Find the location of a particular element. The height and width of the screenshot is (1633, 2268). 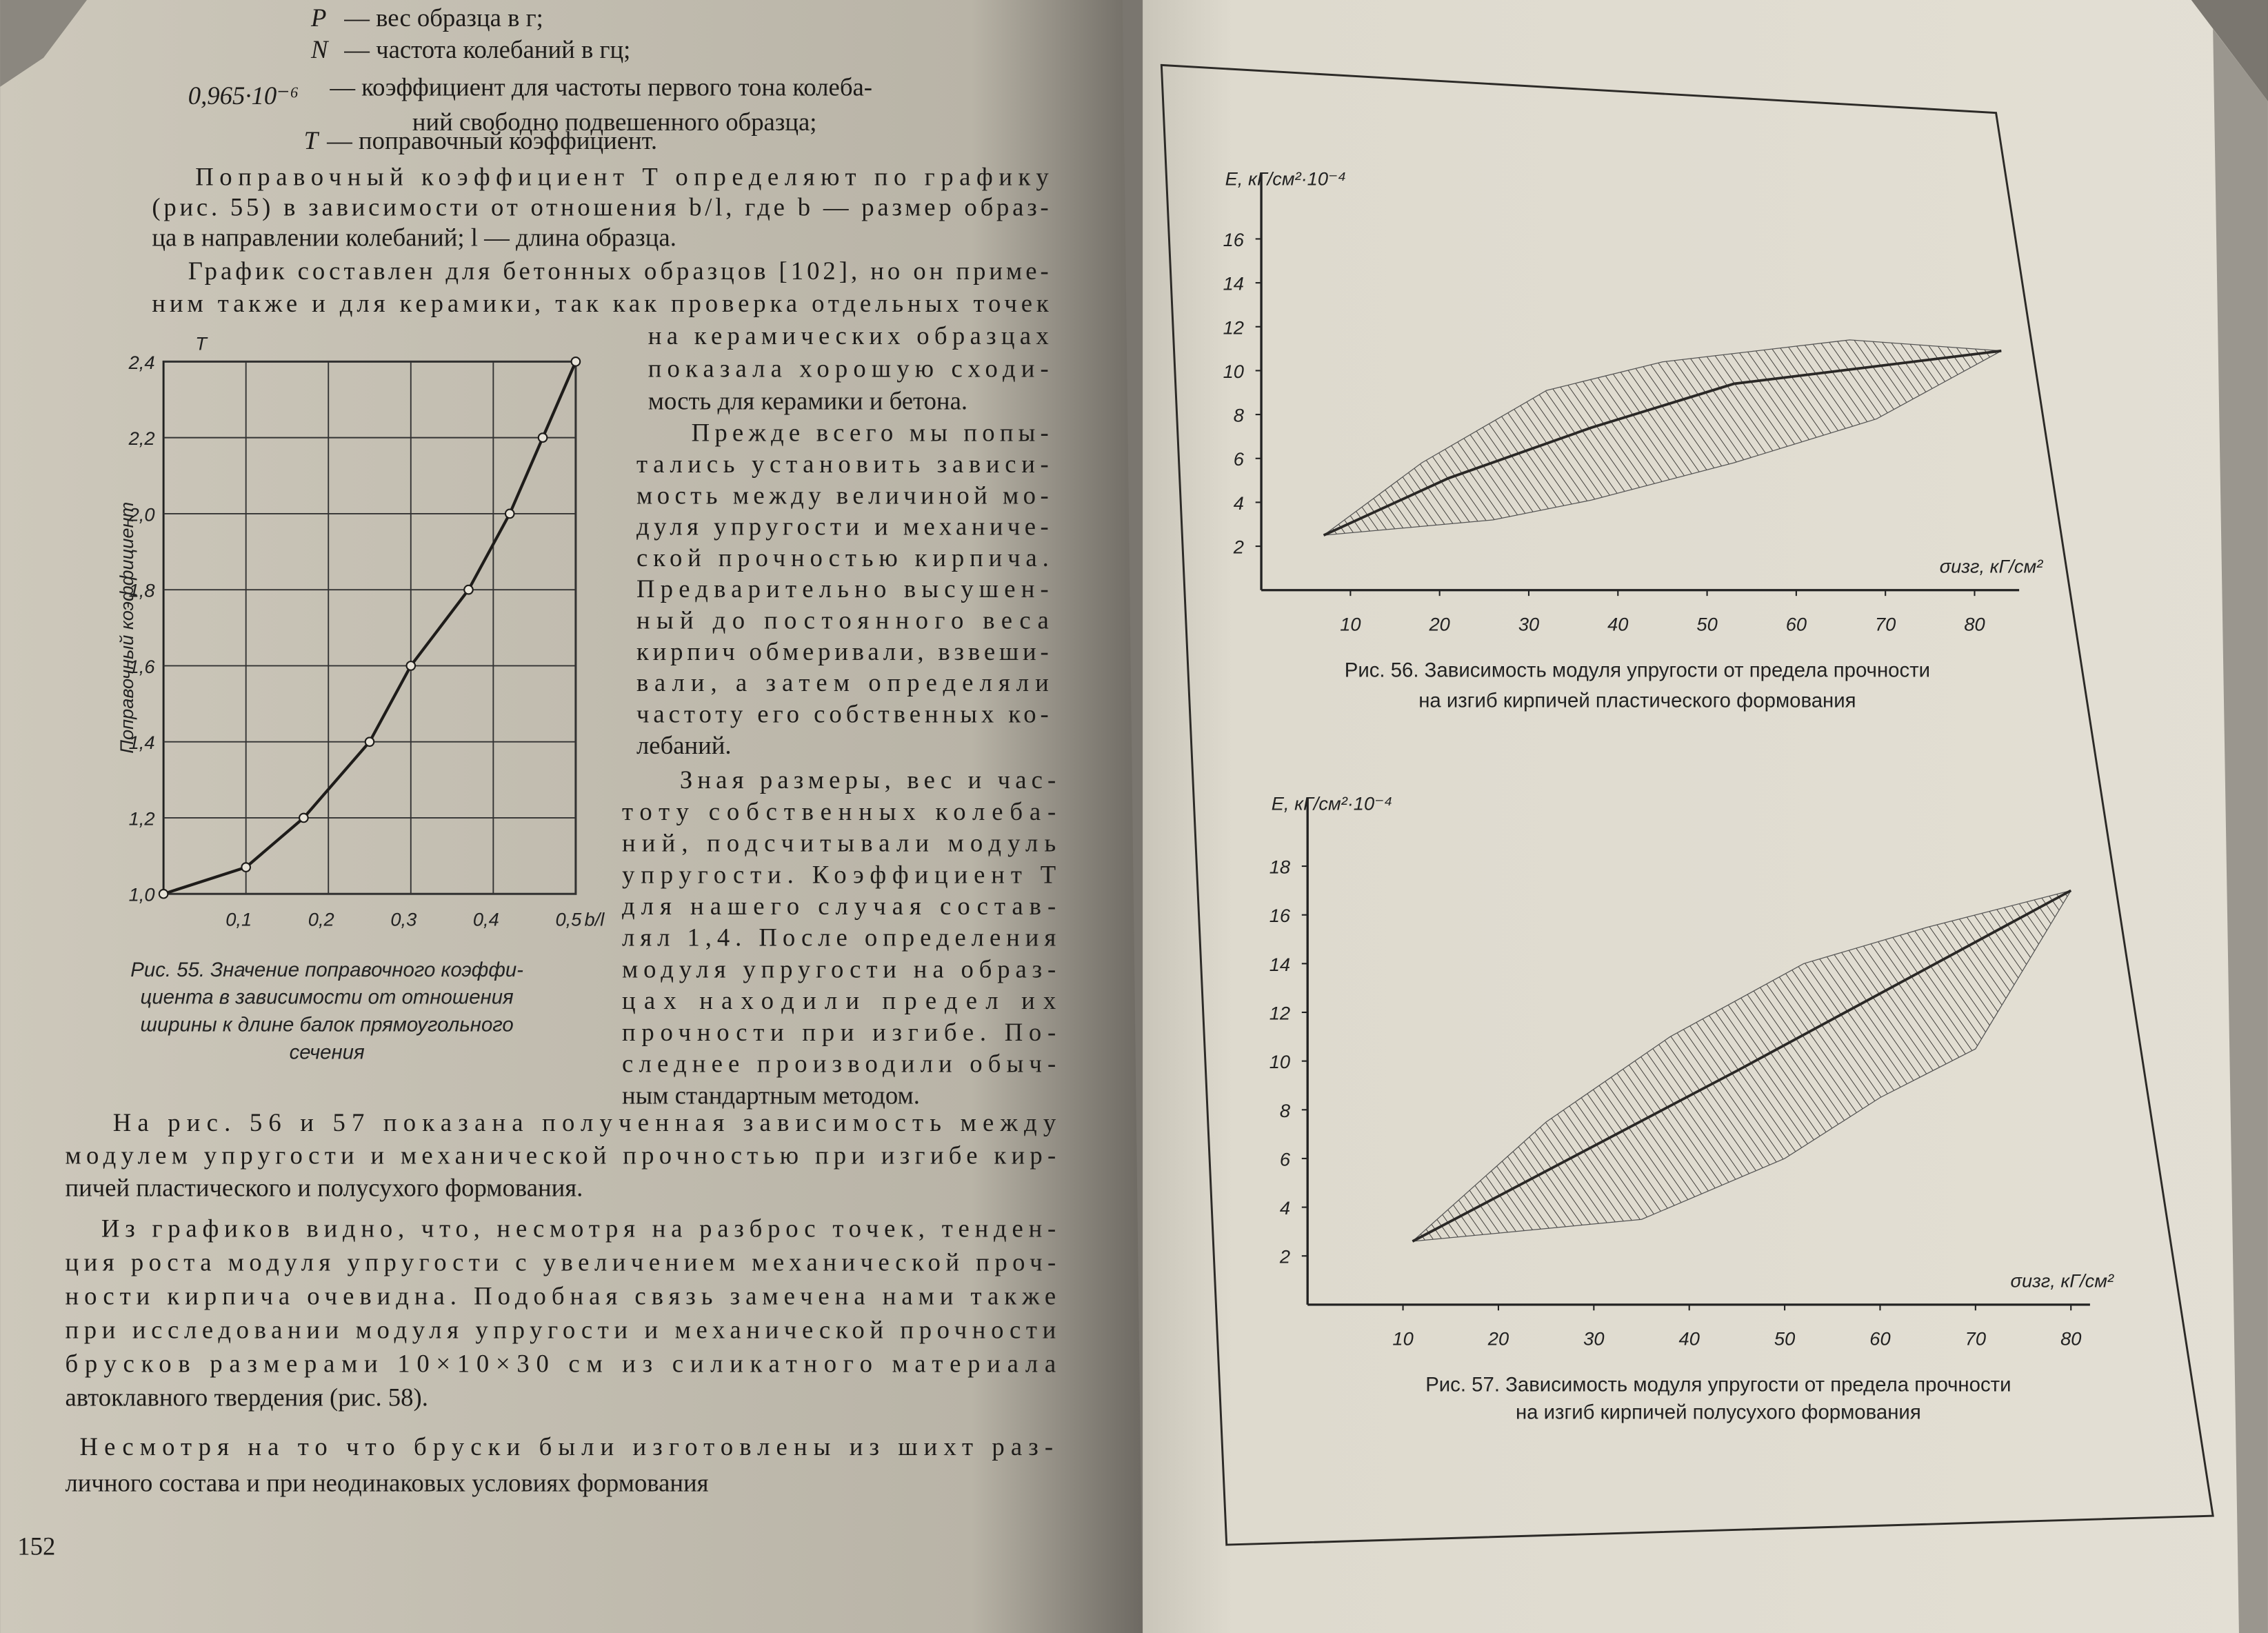

figure-caption: циента в зависимости от отношения is located at coordinates (327, 998).